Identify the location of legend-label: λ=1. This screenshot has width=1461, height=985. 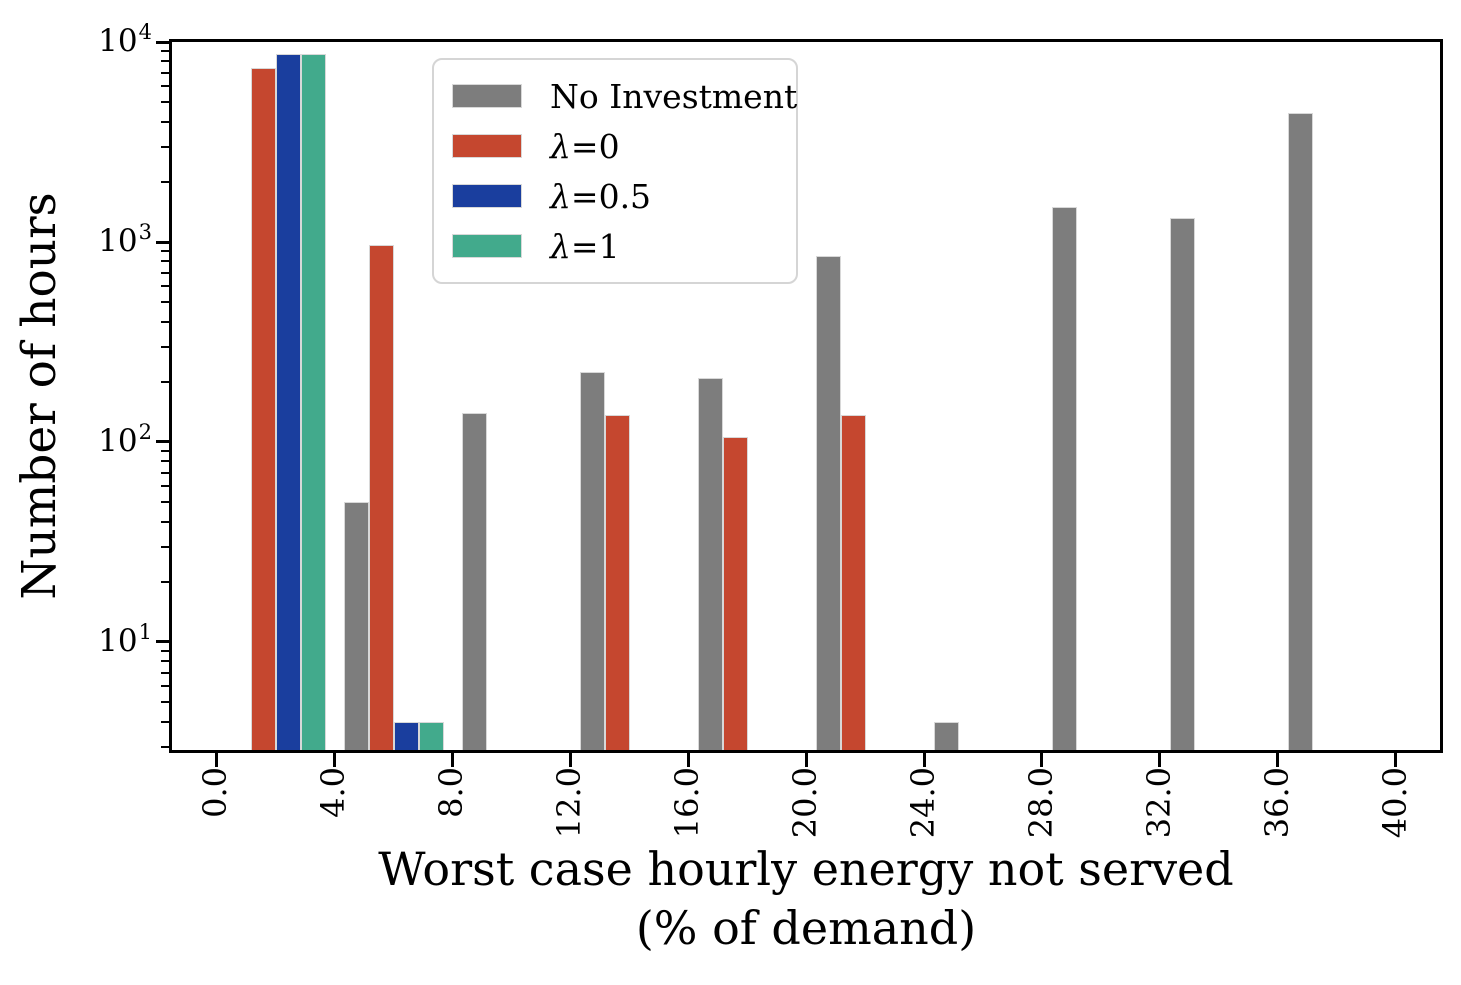
(585, 246).